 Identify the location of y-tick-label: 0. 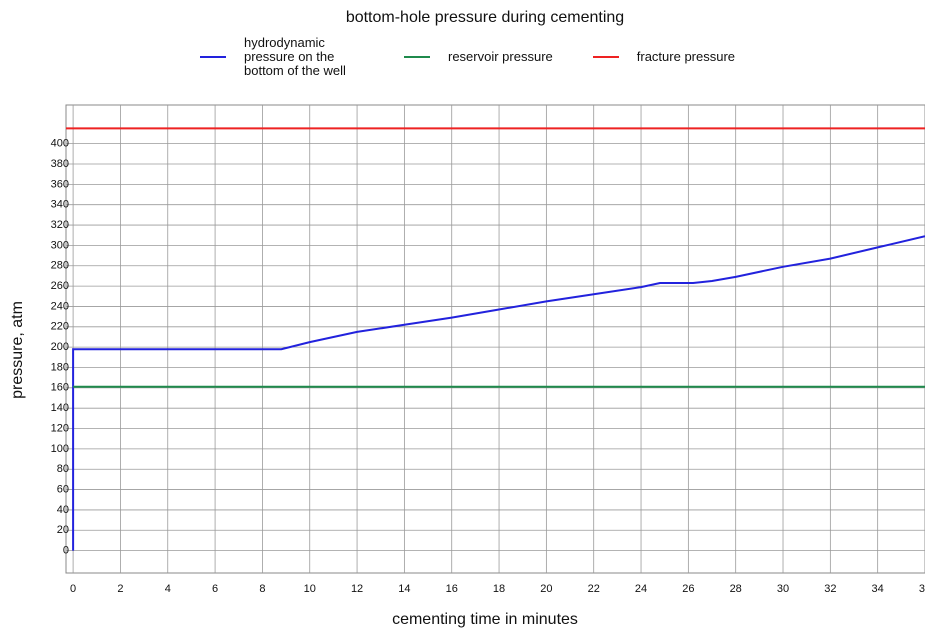
(66, 551).